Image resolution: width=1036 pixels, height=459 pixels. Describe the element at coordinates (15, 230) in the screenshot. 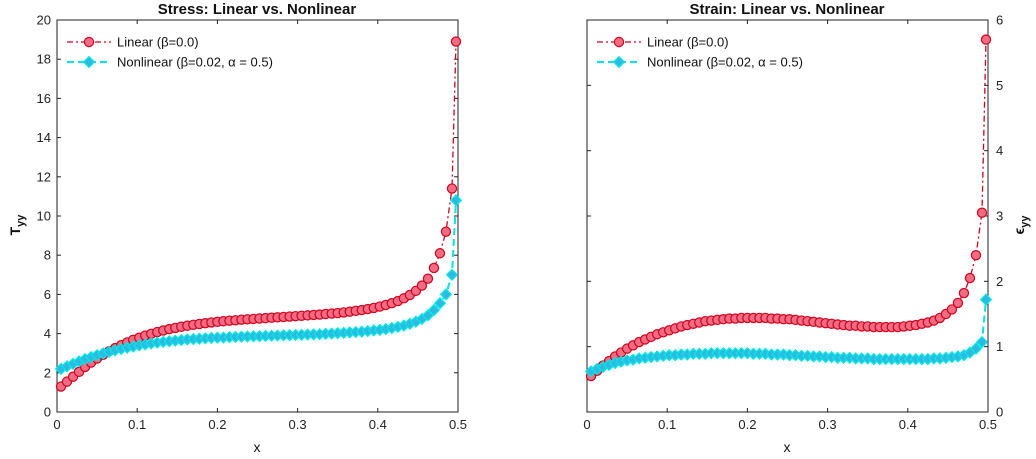

I see `stress-y-label-main: T` at that location.